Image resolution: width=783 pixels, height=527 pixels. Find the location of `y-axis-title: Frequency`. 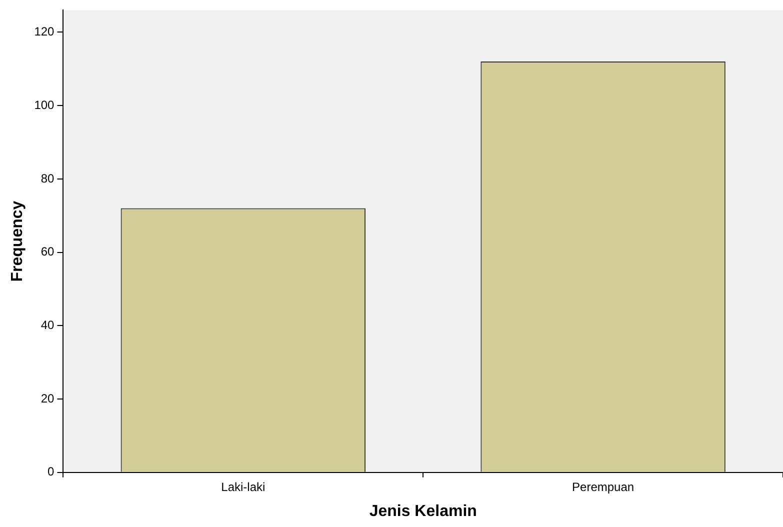

y-axis-title: Frequency is located at coordinates (17, 241).